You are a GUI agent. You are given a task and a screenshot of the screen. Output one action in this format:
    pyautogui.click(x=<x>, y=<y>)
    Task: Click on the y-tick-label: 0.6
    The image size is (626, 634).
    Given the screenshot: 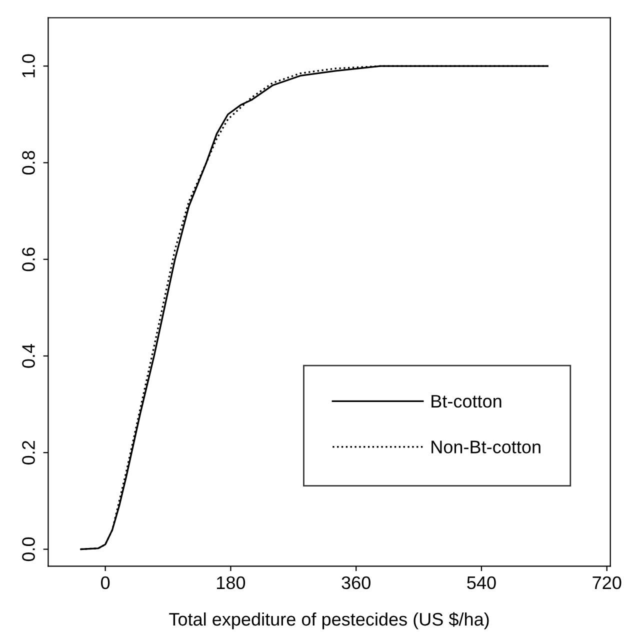 What is the action you would take?
    pyautogui.click(x=28, y=260)
    